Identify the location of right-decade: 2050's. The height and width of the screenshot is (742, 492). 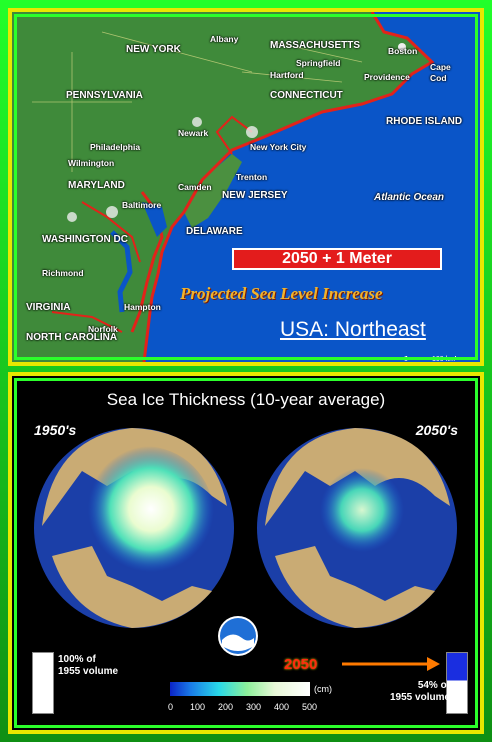
(436, 430).